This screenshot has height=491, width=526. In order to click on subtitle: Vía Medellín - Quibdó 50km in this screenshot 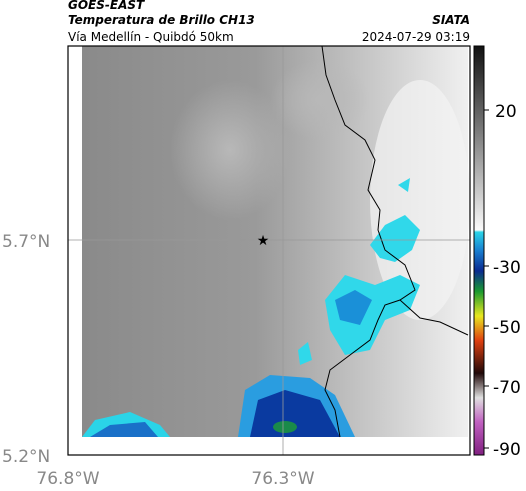, I will do `click(151, 37)`.